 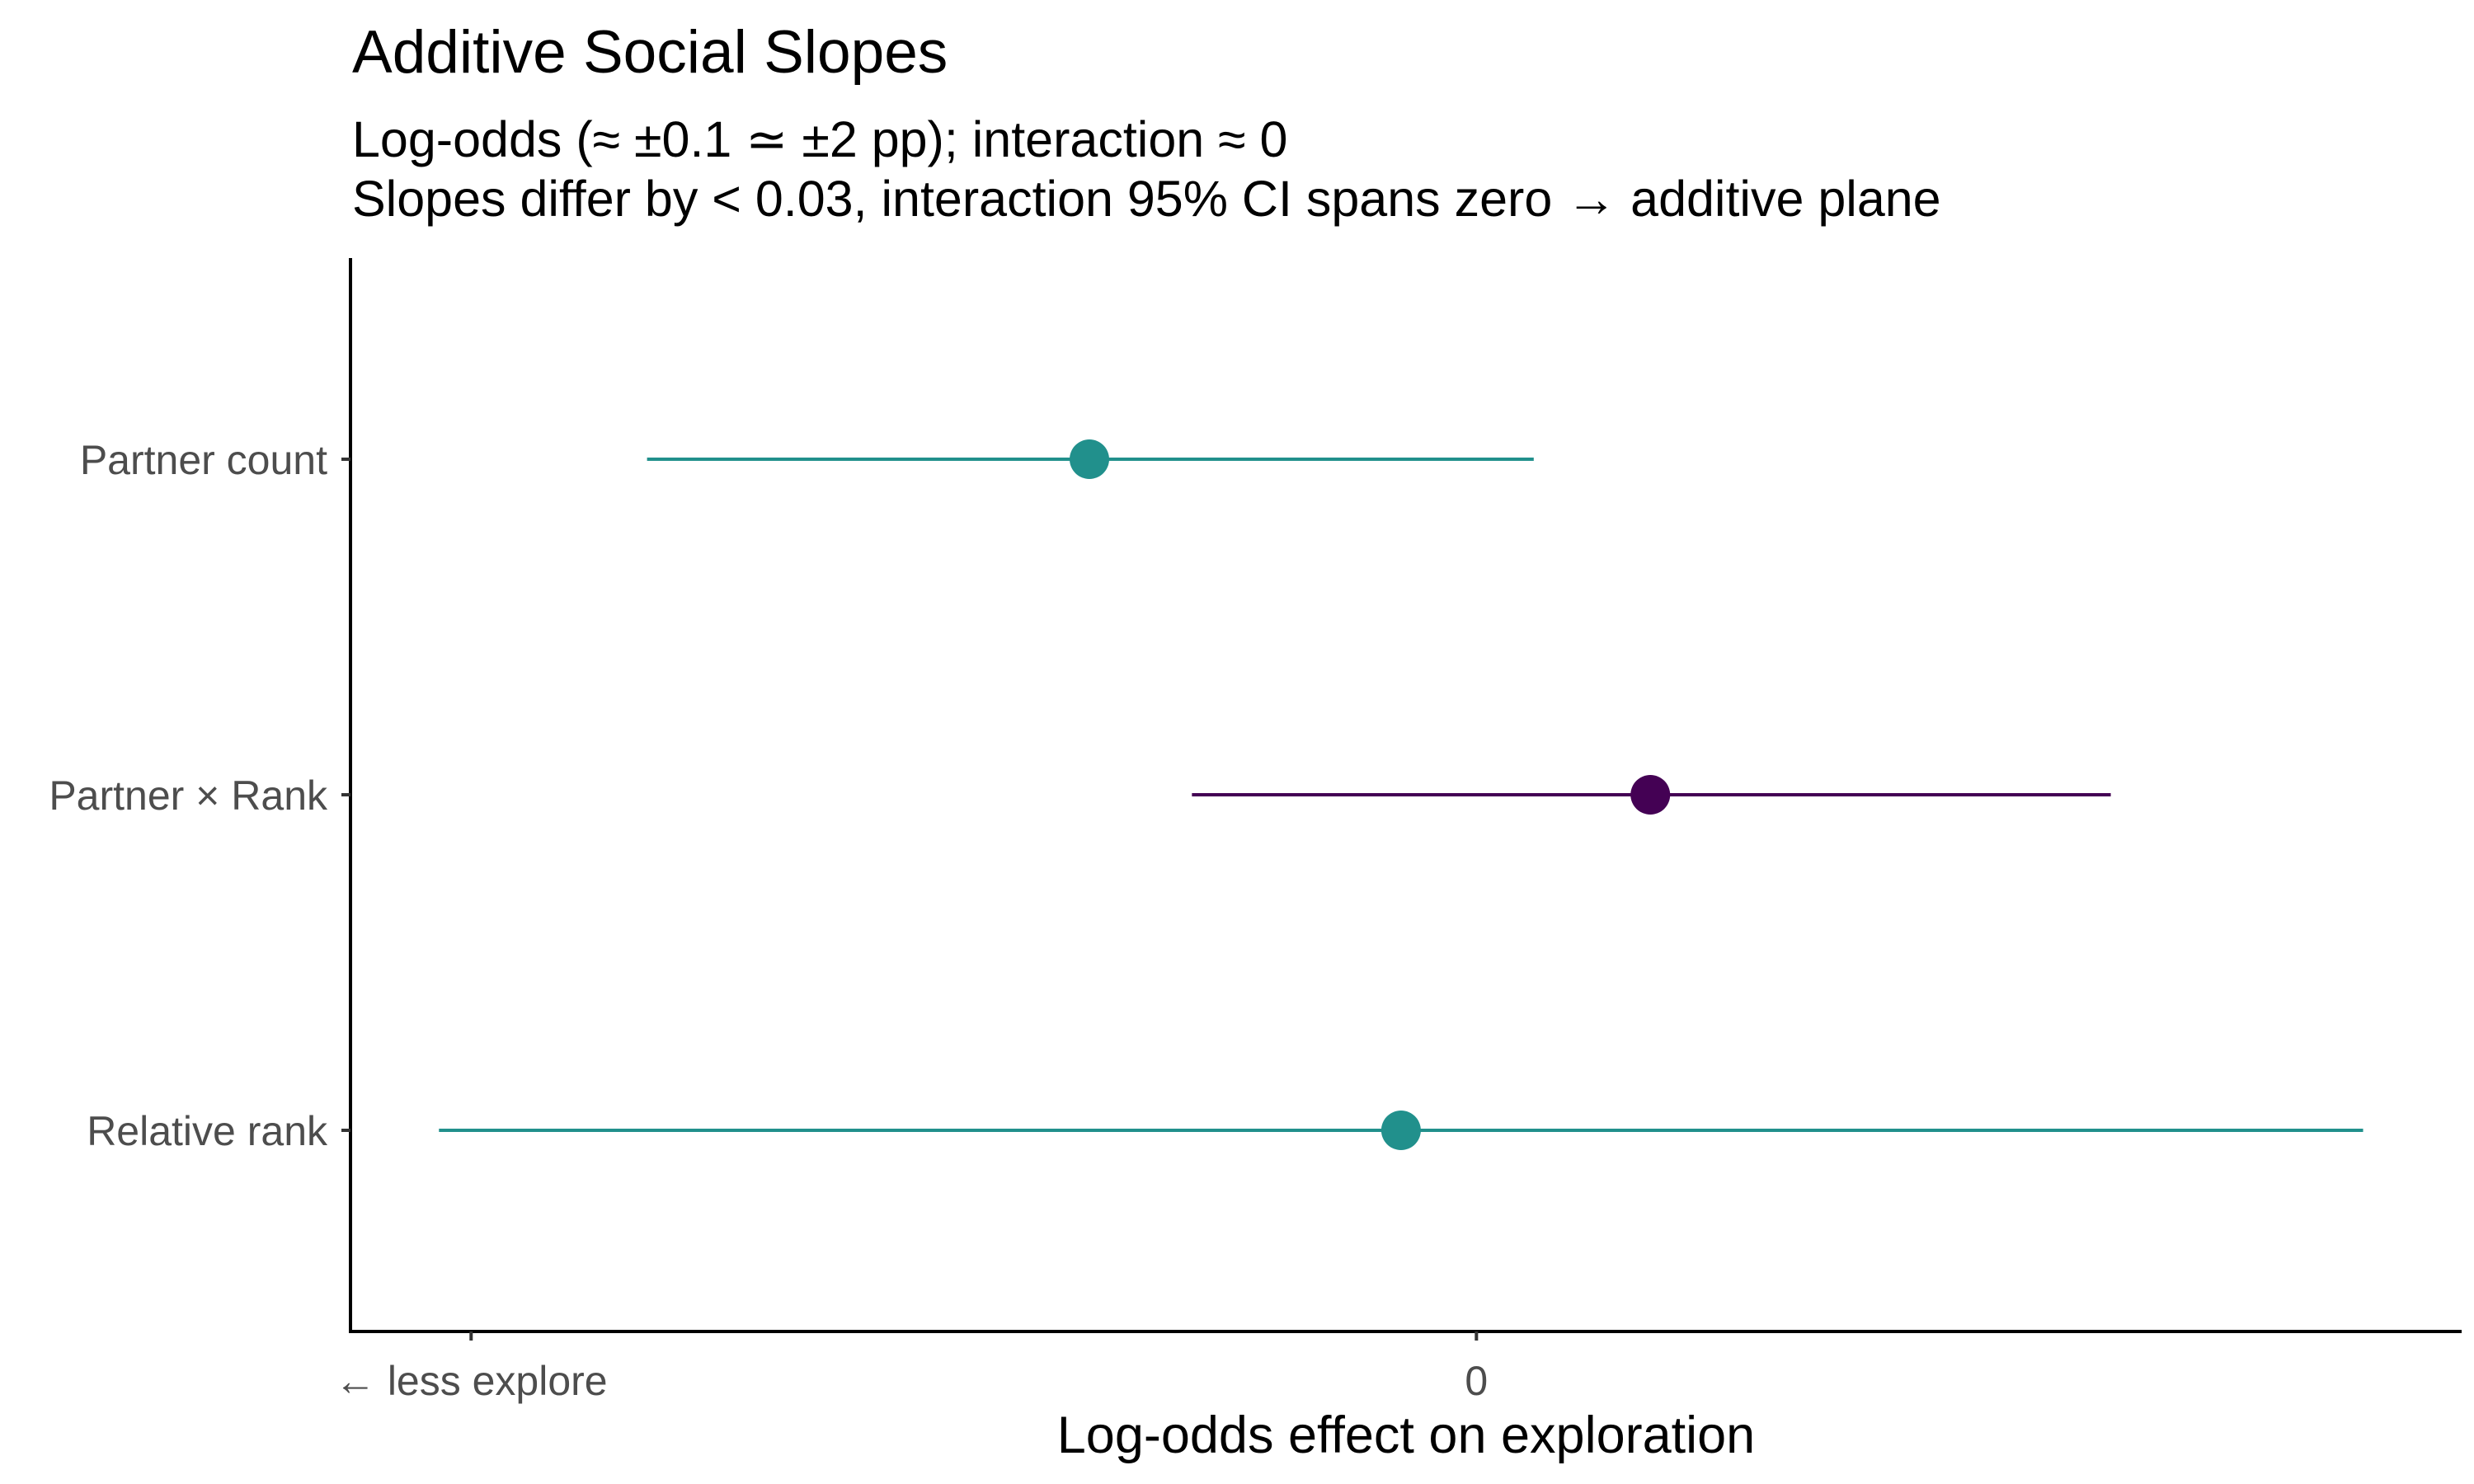 What do you see at coordinates (203, 460) in the screenshot?
I see `y-tick-label: Partner count` at bounding box center [203, 460].